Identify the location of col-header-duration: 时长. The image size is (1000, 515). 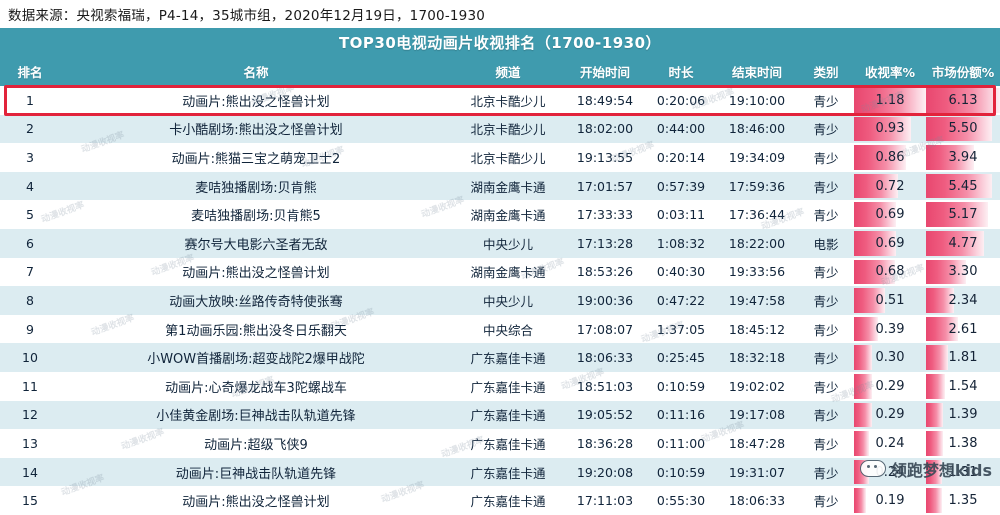
(681, 72).